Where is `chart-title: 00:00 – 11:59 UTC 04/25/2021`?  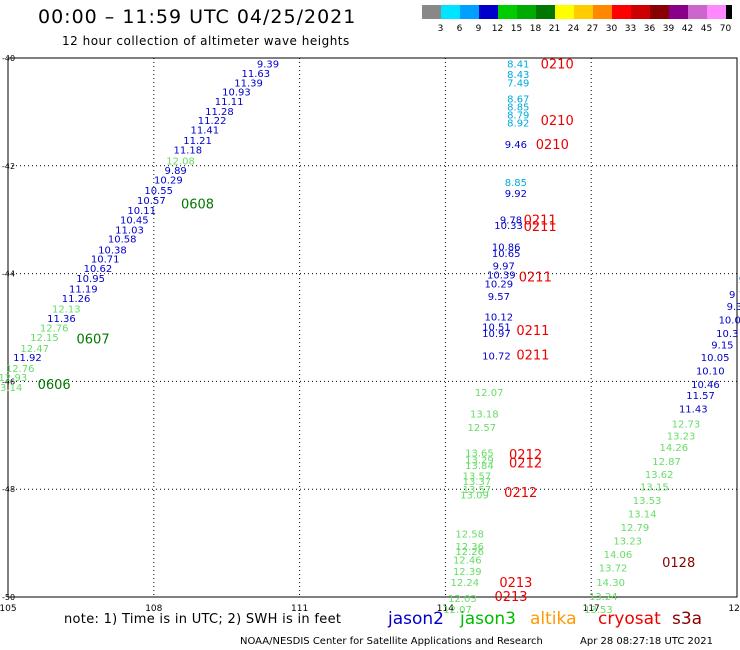
chart-title: 00:00 – 11:59 UTC 04/25/2021 is located at coordinates (197, 17).